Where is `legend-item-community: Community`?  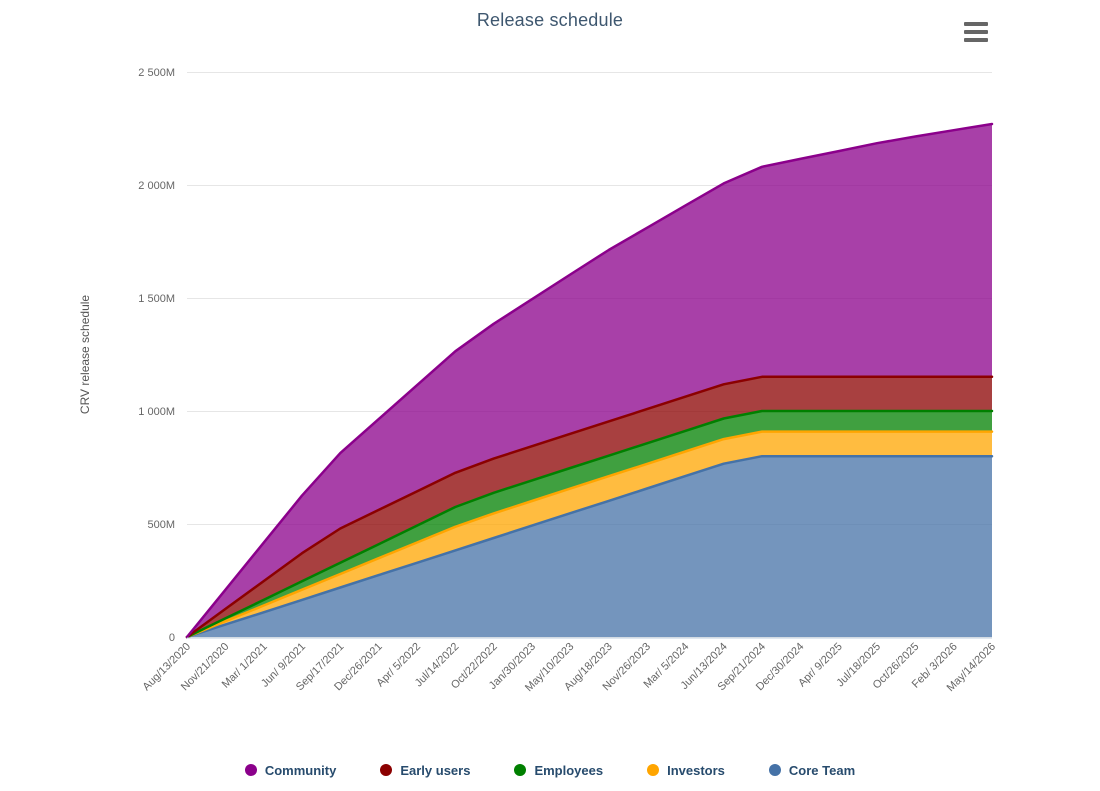
legend-item-community: Community is located at coordinates (290, 770).